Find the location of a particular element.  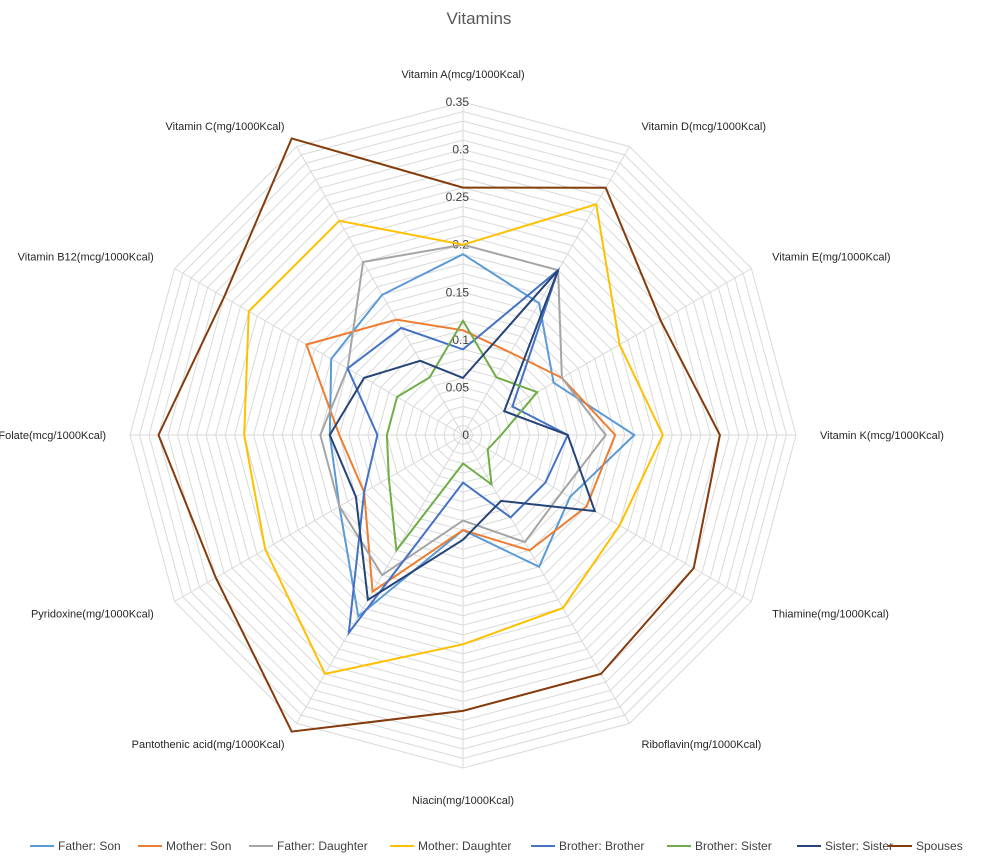

legend-item: Brother is located at coordinates (587, 846).